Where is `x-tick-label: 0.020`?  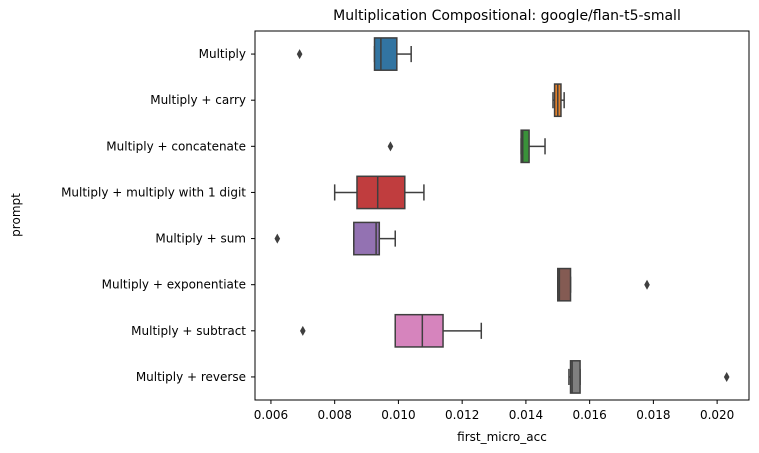
x-tick-label: 0.020 is located at coordinates (717, 415).